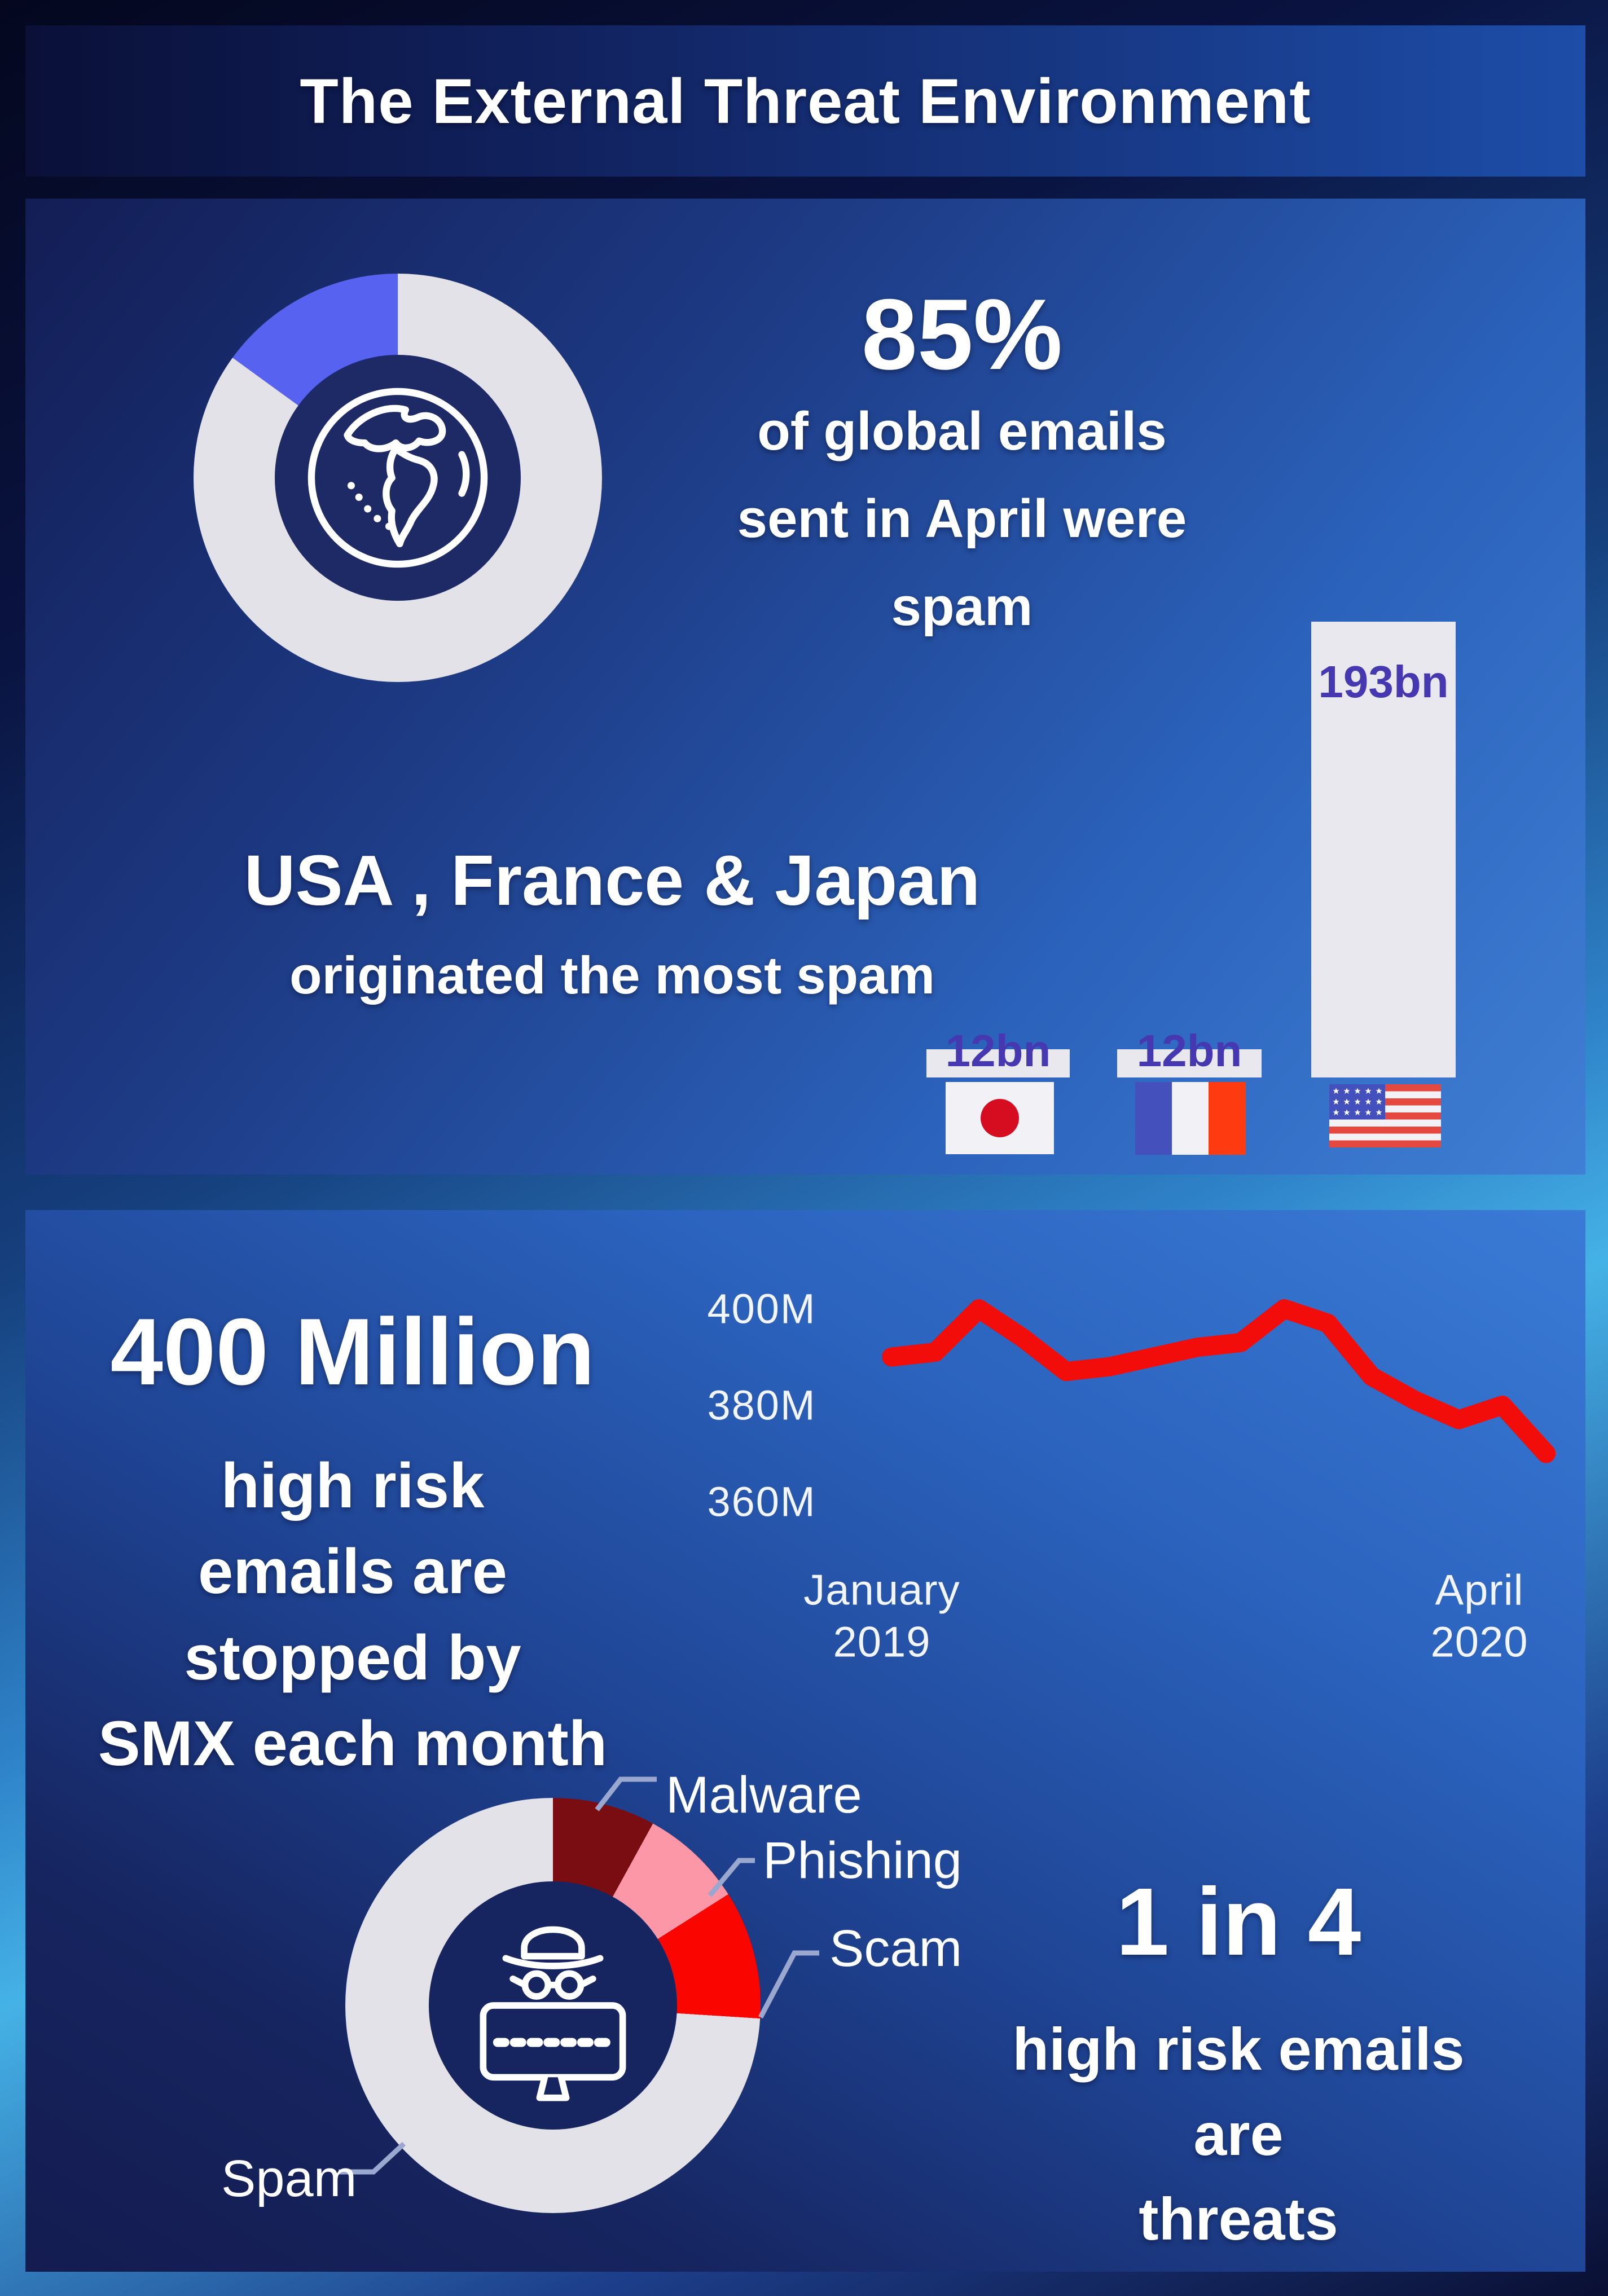  I want to click on stopped-emails-caption-3: SMX each month, so click(353, 1743).